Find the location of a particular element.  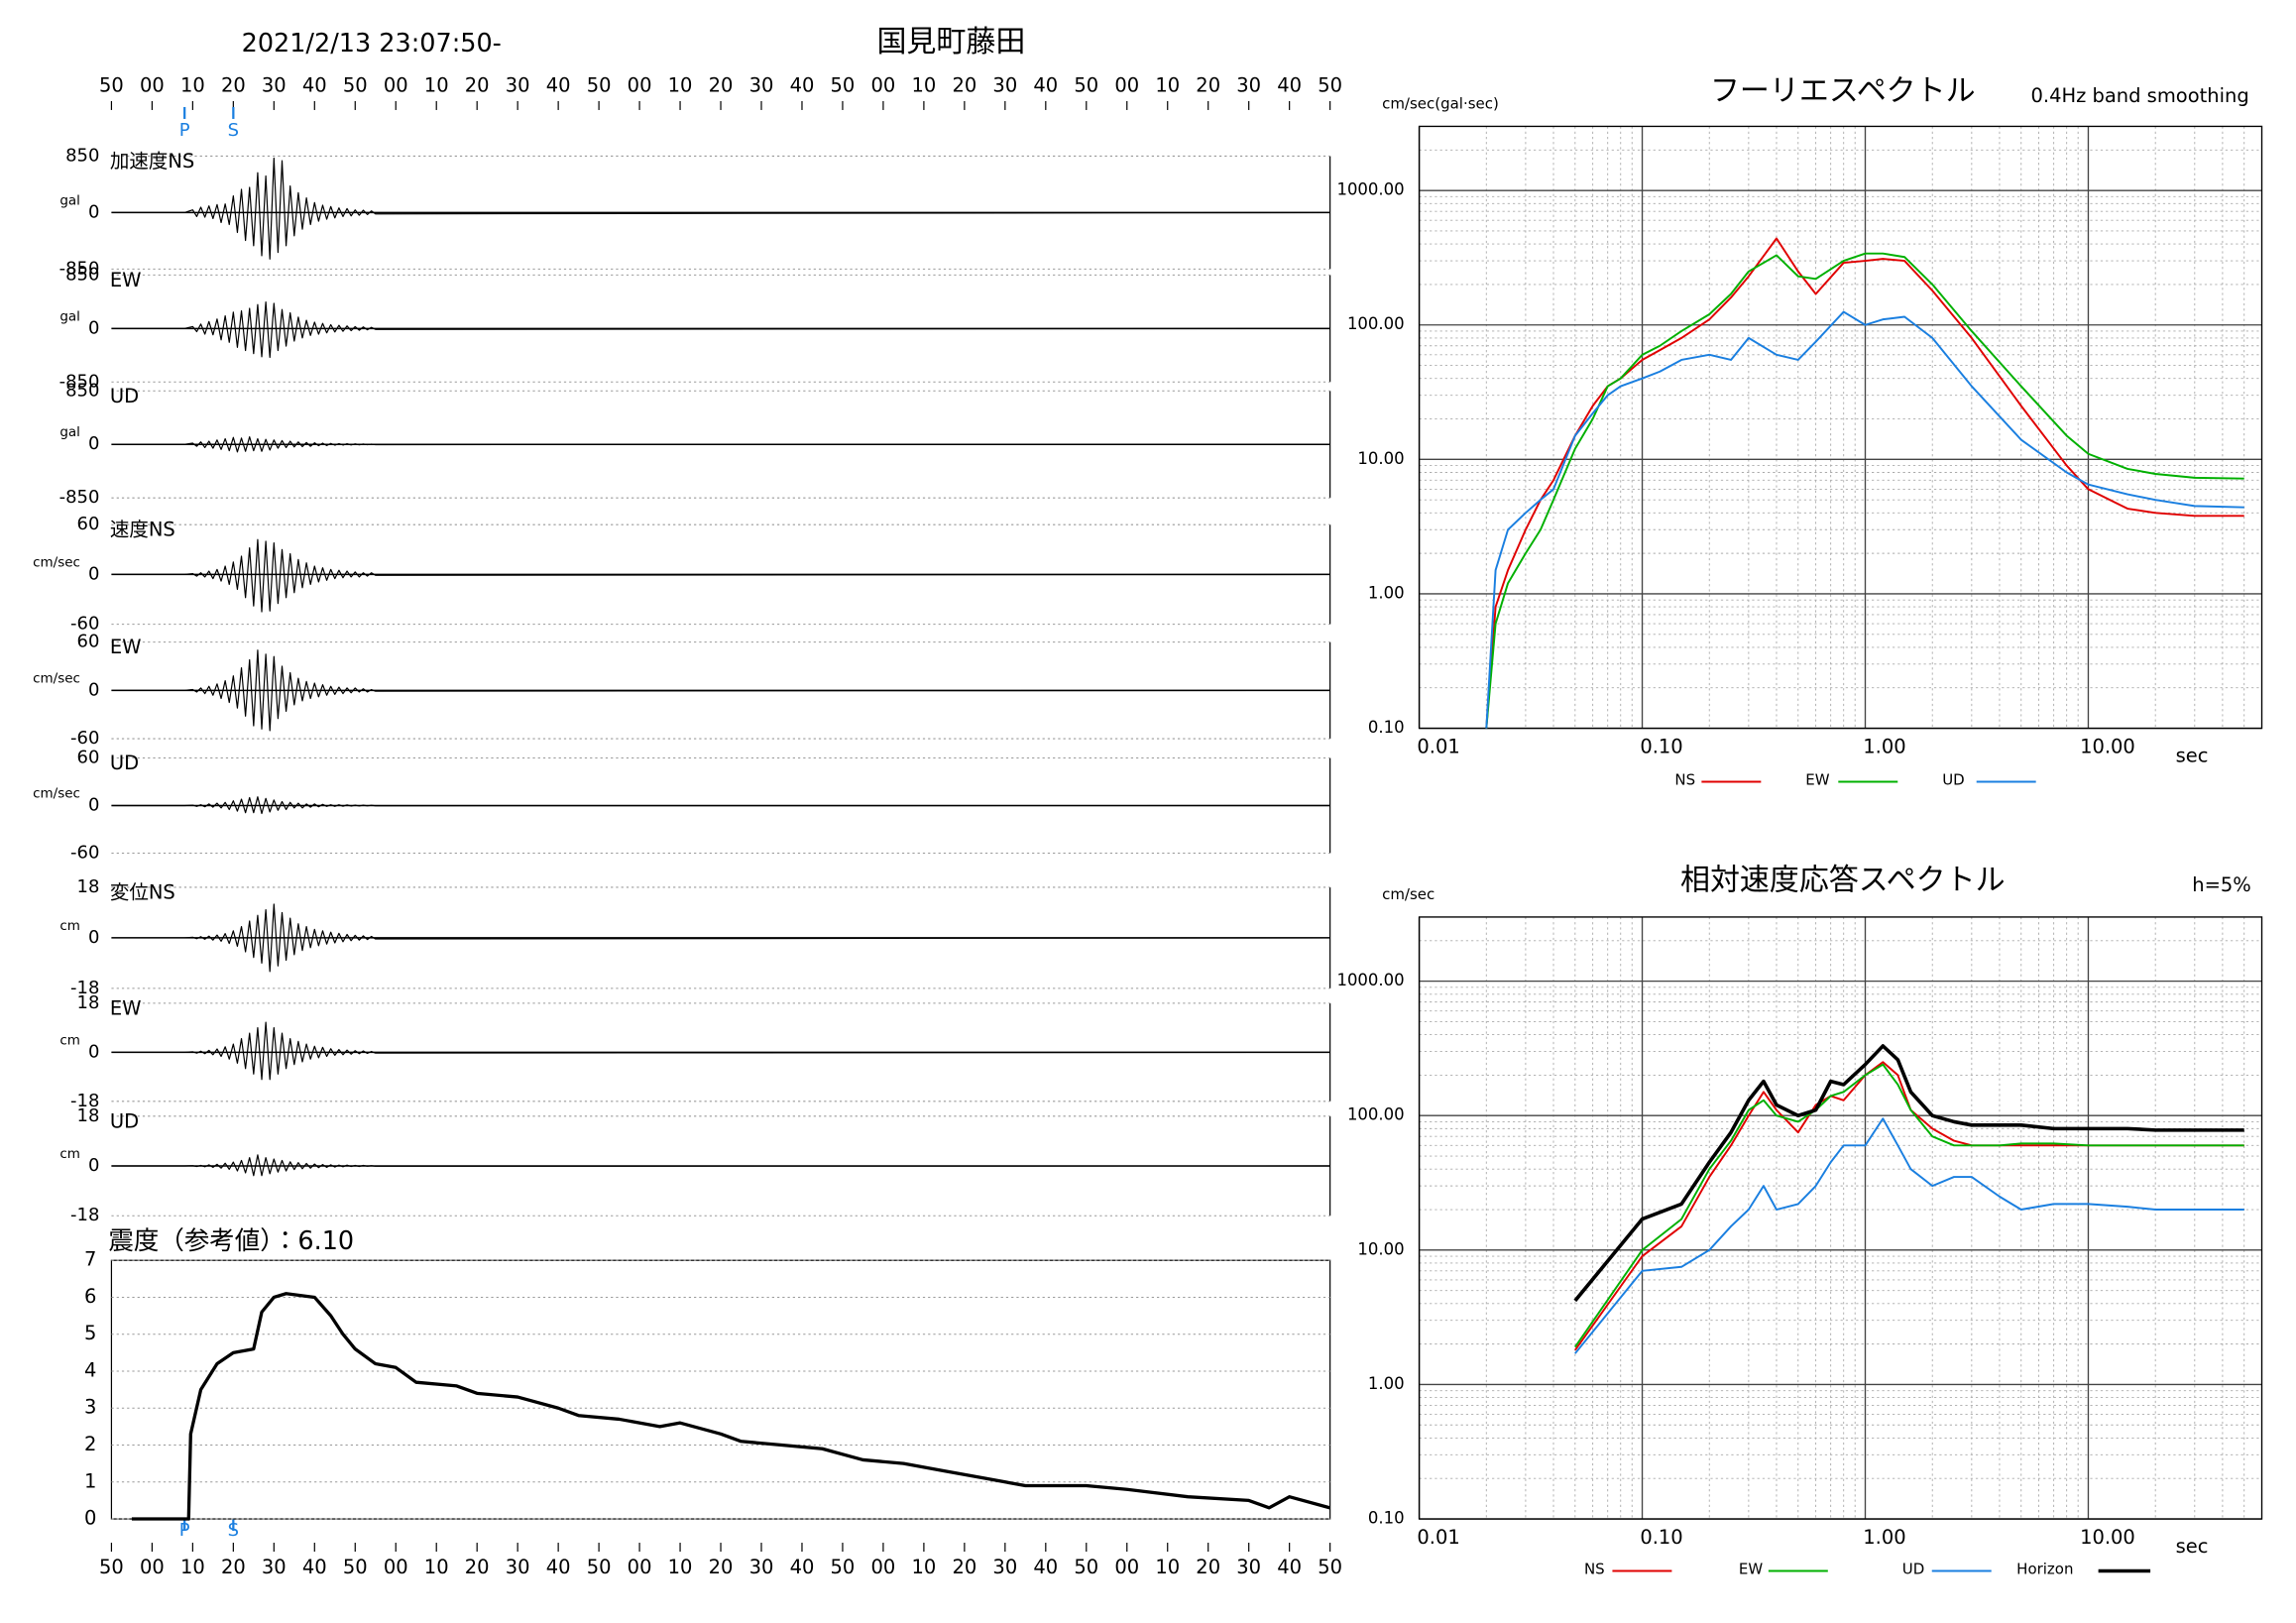

y-tick-label: 18 is located at coordinates (89, 1002).